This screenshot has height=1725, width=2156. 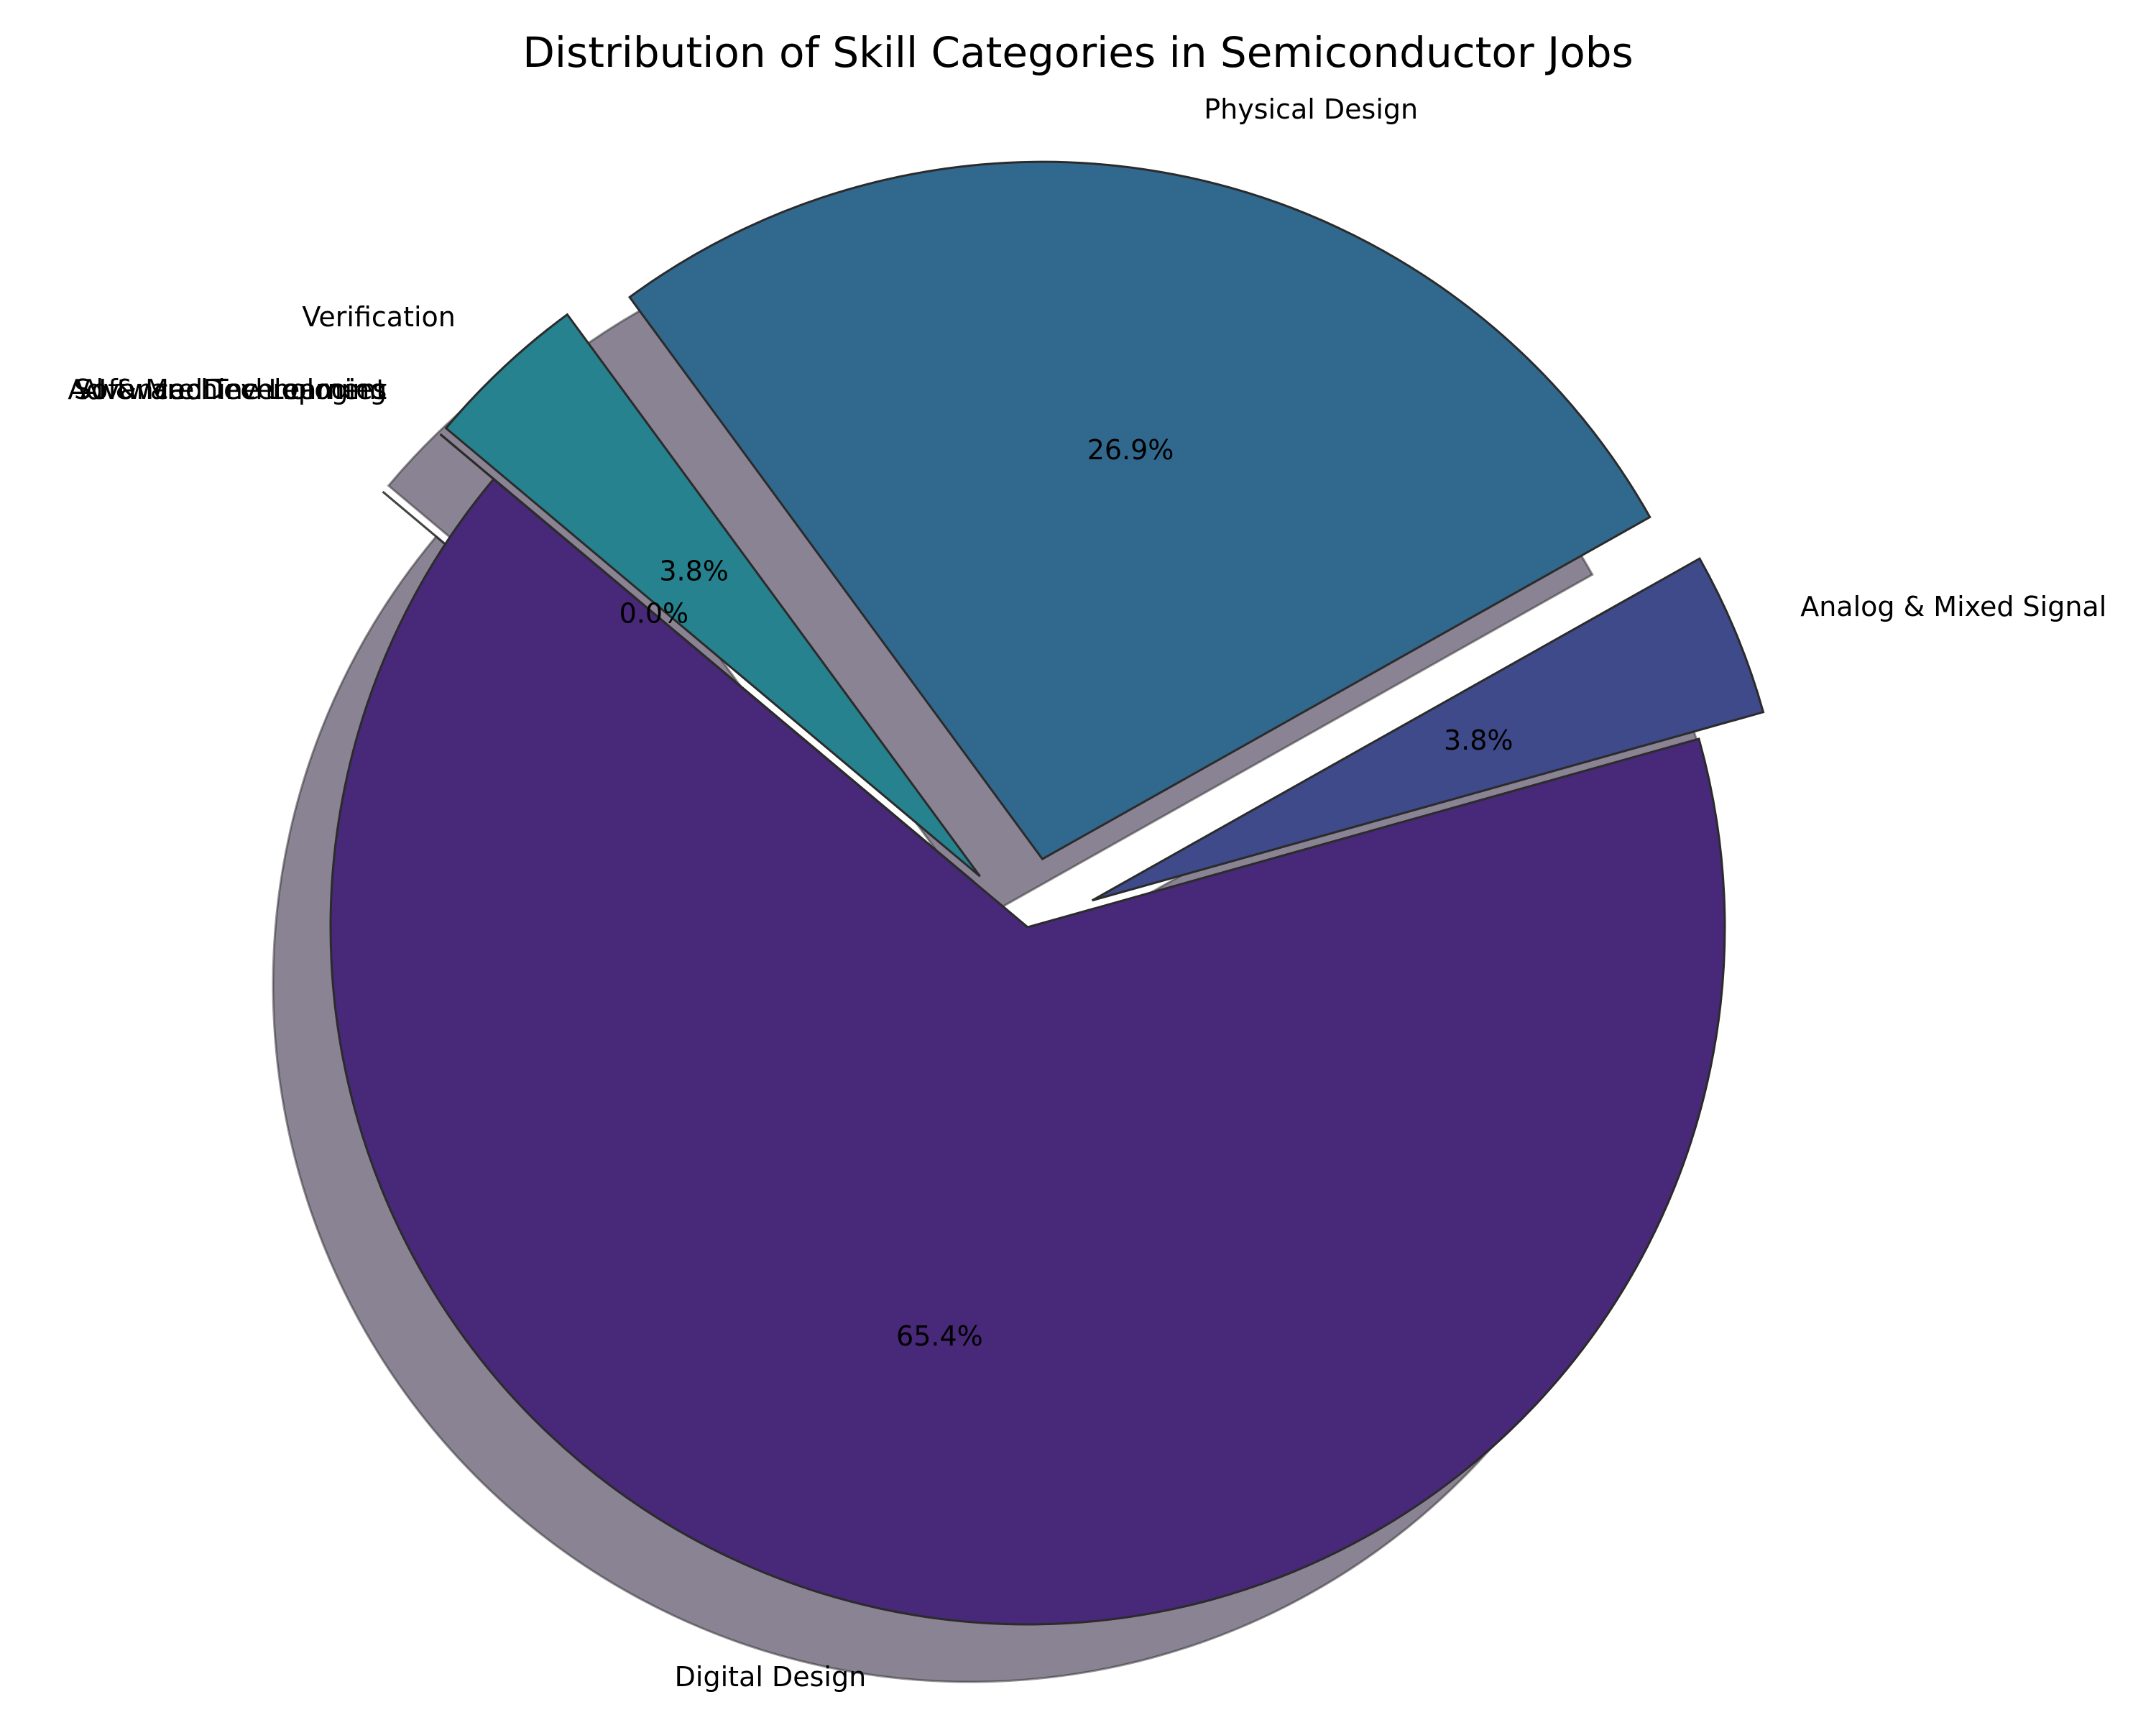 What do you see at coordinates (1130, 450) in the screenshot?
I see `slice-percent-physical-design: 26.9%` at bounding box center [1130, 450].